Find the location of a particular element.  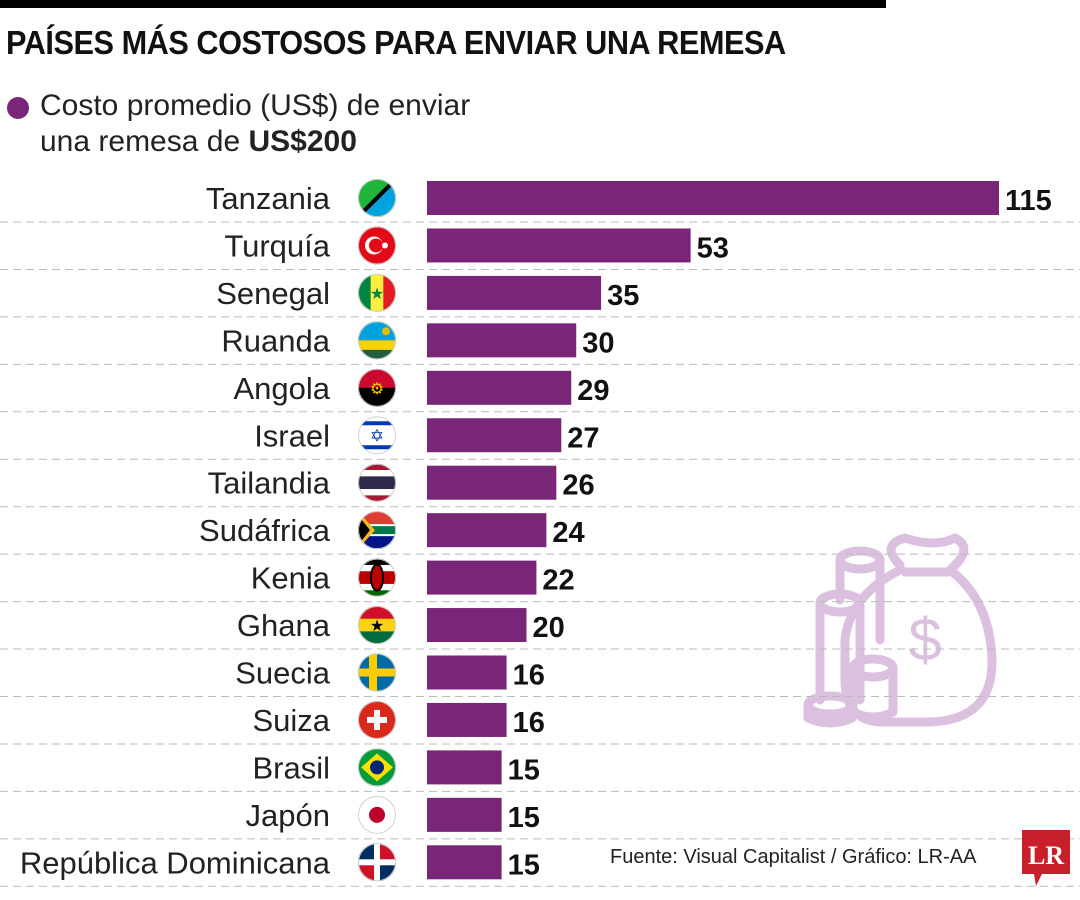

flag-switzerland-icon is located at coordinates (377, 719).